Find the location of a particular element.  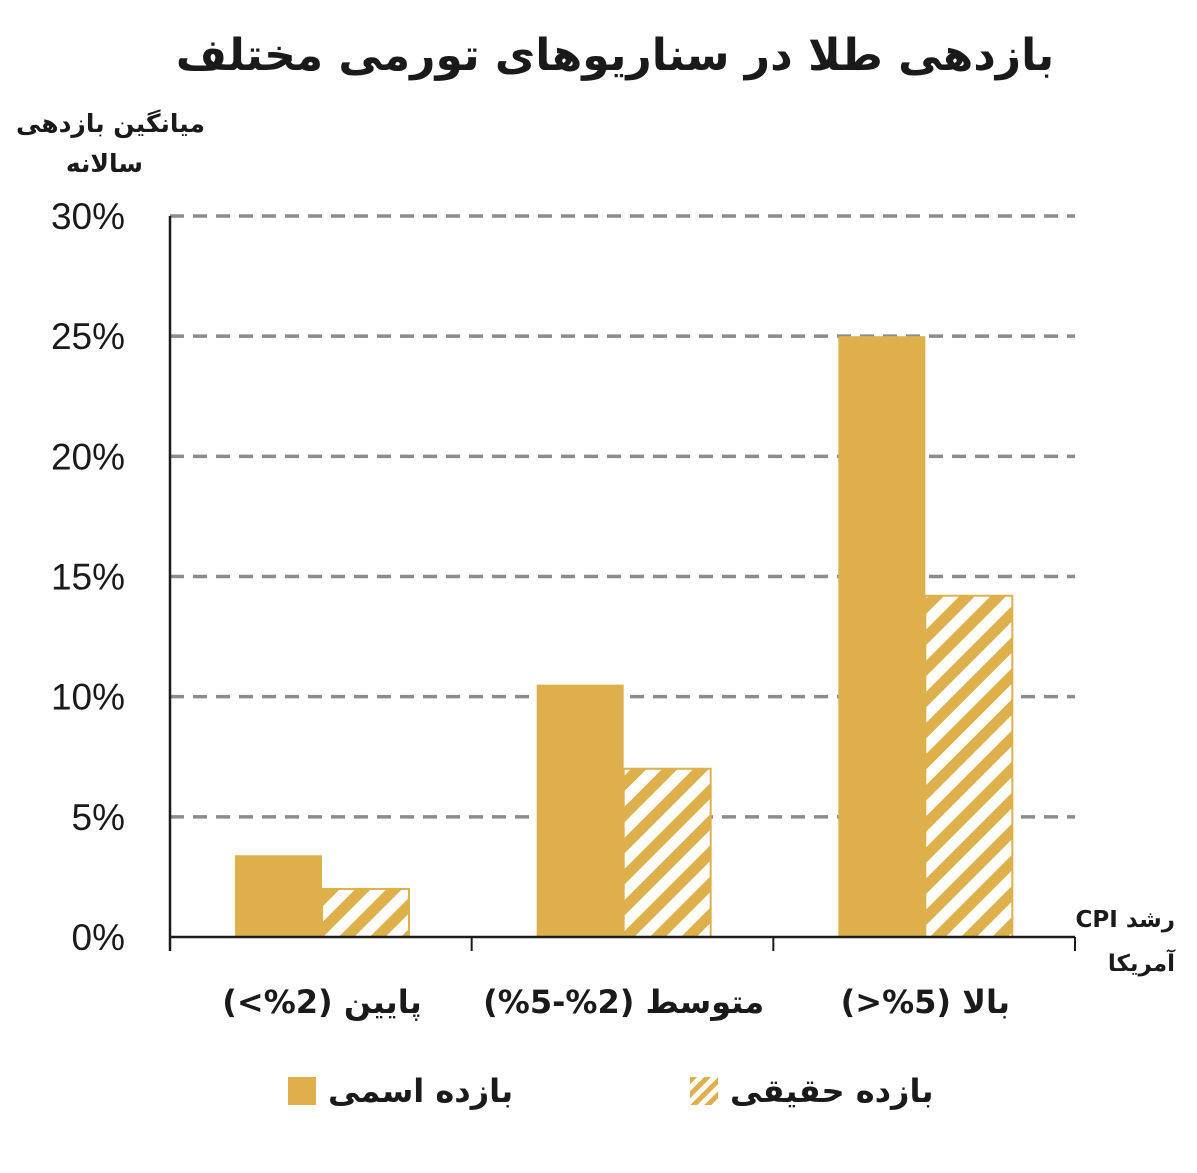

legend-item-nominal: بازده اسمی is located at coordinates (400, 1091).